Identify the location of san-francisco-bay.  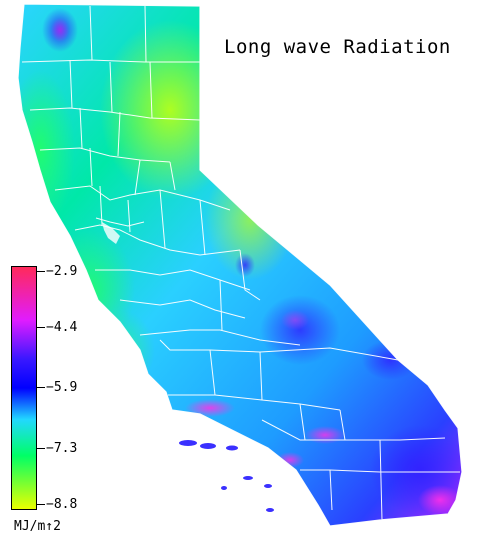
(111, 233).